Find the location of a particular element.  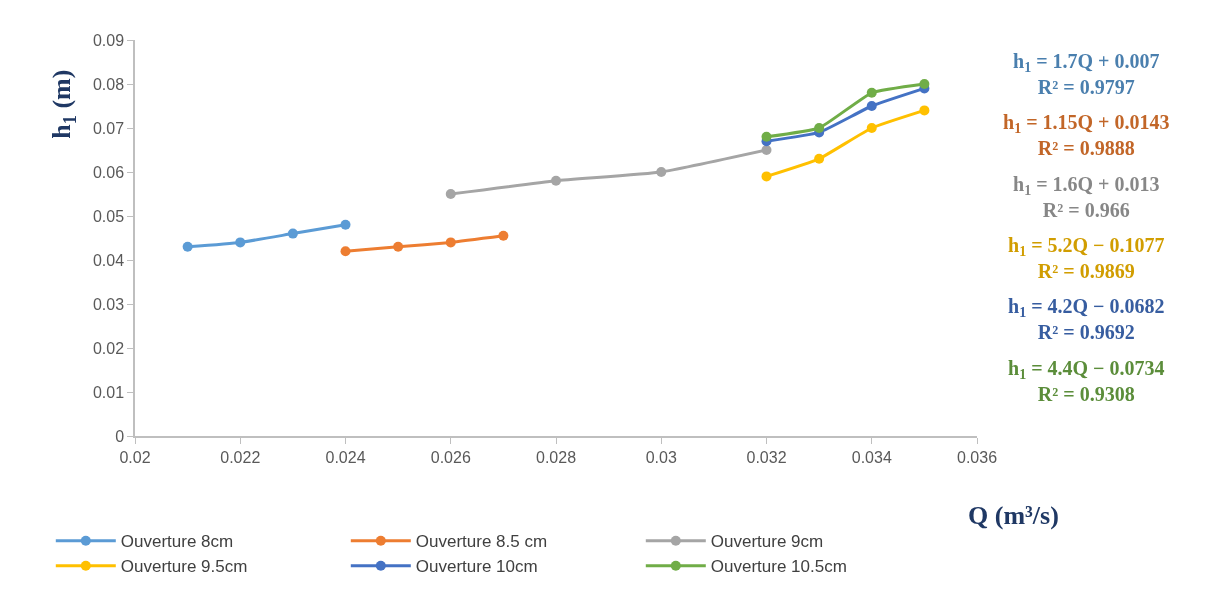

text: h$_{1}$ = 1.7Q + 0.007 R² = 0.9797 is located at coordinates (1086, 74).